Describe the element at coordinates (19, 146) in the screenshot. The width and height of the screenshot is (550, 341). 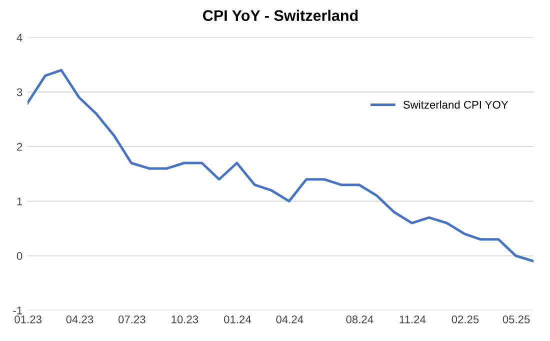
I see `y-tick-label: 2` at that location.